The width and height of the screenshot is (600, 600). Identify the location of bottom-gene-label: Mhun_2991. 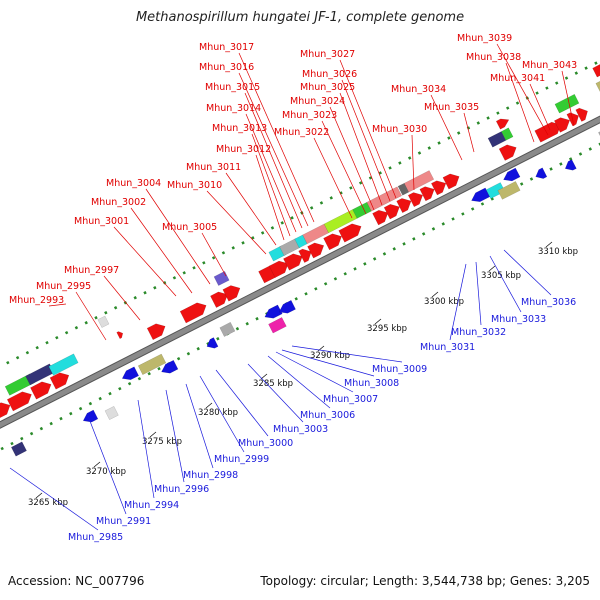
(123, 521).